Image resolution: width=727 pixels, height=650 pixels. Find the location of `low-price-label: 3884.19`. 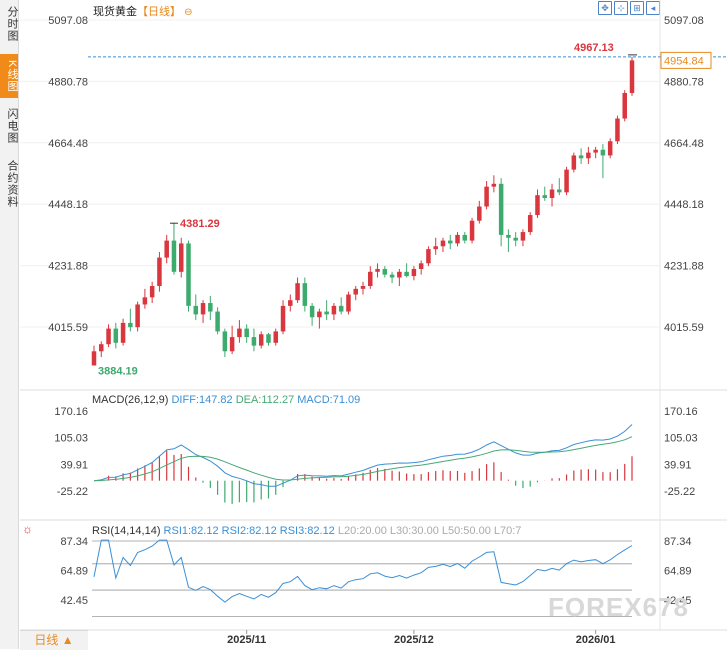

low-price-label: 3884.19 is located at coordinates (118, 371).